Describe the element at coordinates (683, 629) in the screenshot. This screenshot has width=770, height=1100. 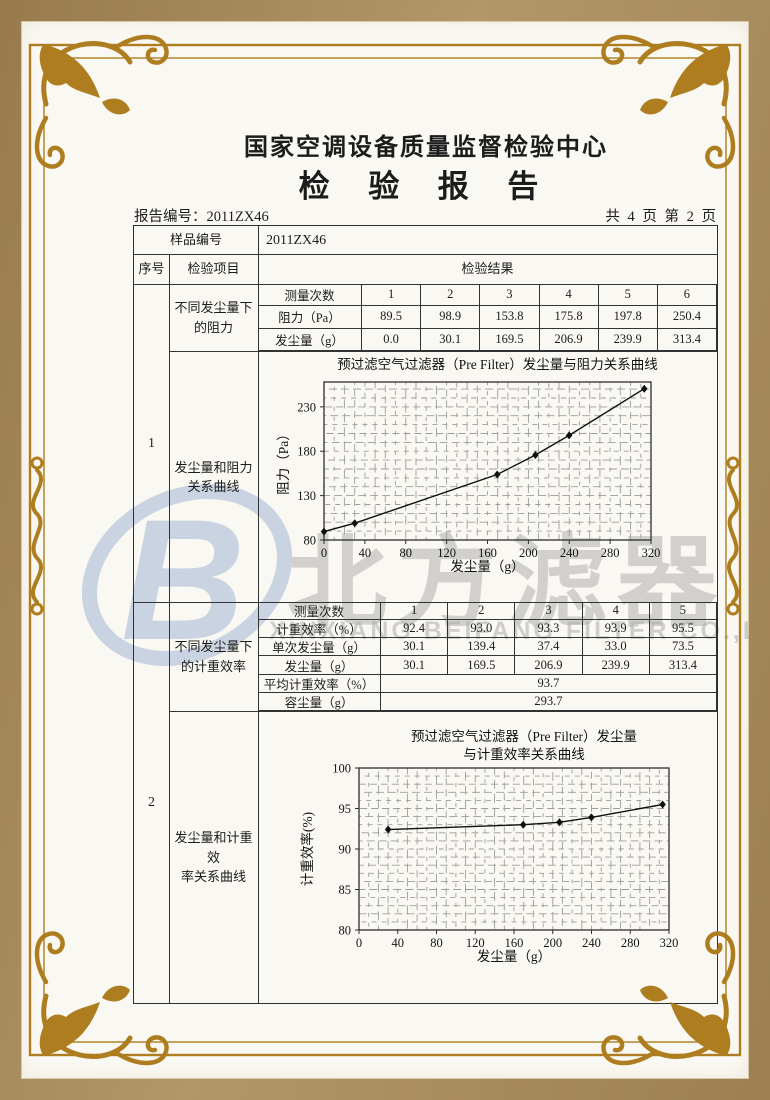
I see `subtable-cell: 95.5` at that location.